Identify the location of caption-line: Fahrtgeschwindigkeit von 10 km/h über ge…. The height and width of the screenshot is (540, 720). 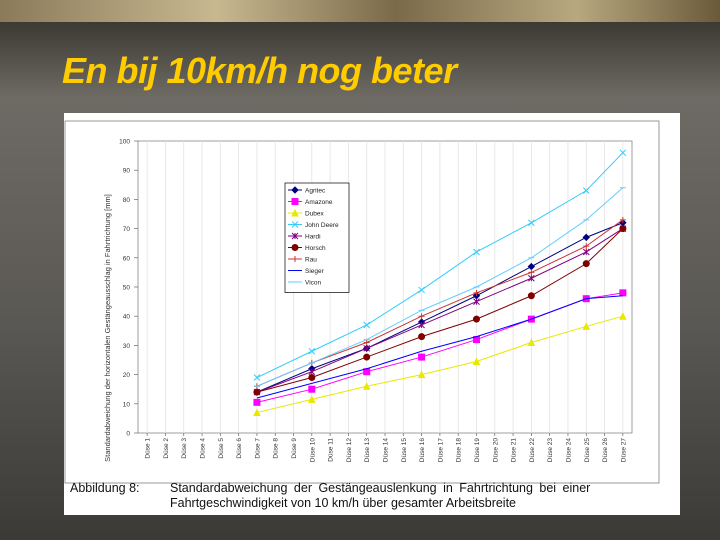
(343, 503).